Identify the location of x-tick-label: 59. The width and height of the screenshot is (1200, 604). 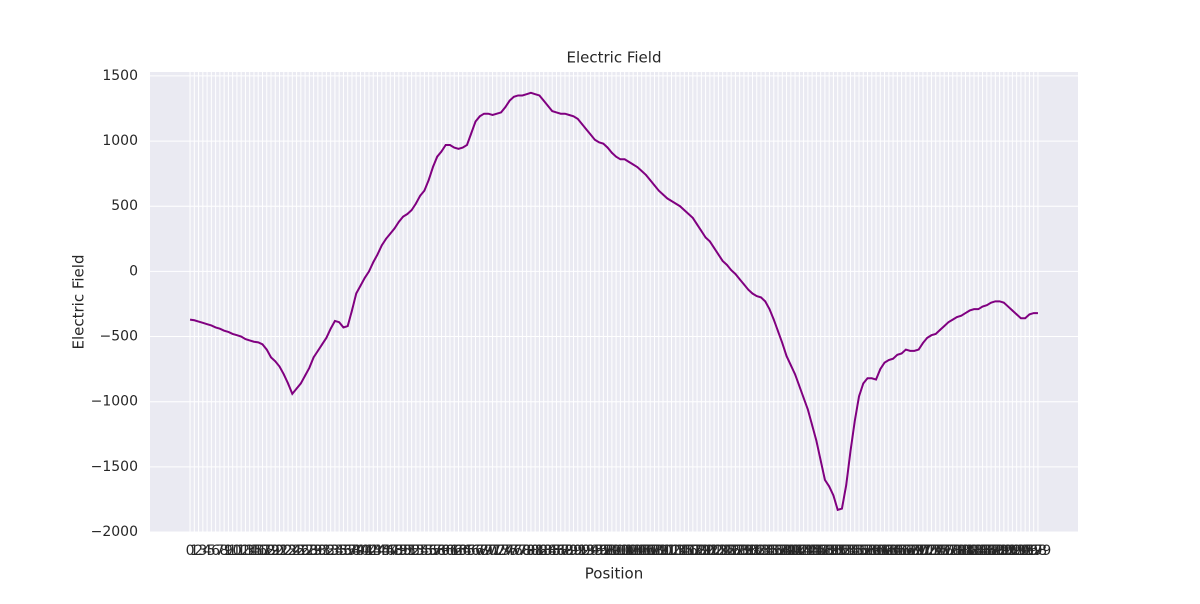
(442, 551).